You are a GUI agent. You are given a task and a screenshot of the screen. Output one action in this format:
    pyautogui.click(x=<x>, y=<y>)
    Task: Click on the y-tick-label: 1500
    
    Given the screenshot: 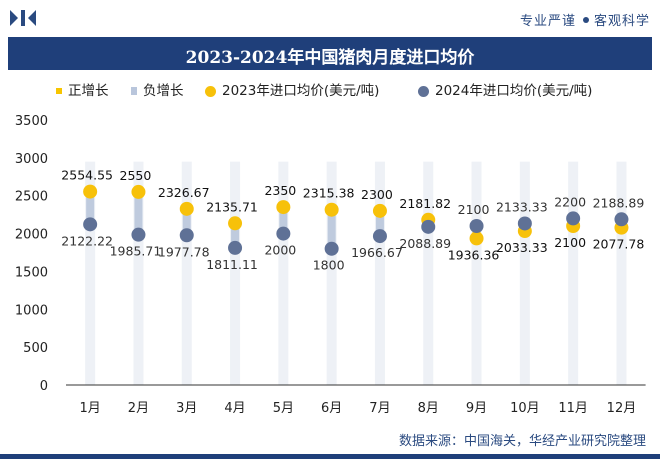 What is the action you would take?
    pyautogui.click(x=31, y=272)
    